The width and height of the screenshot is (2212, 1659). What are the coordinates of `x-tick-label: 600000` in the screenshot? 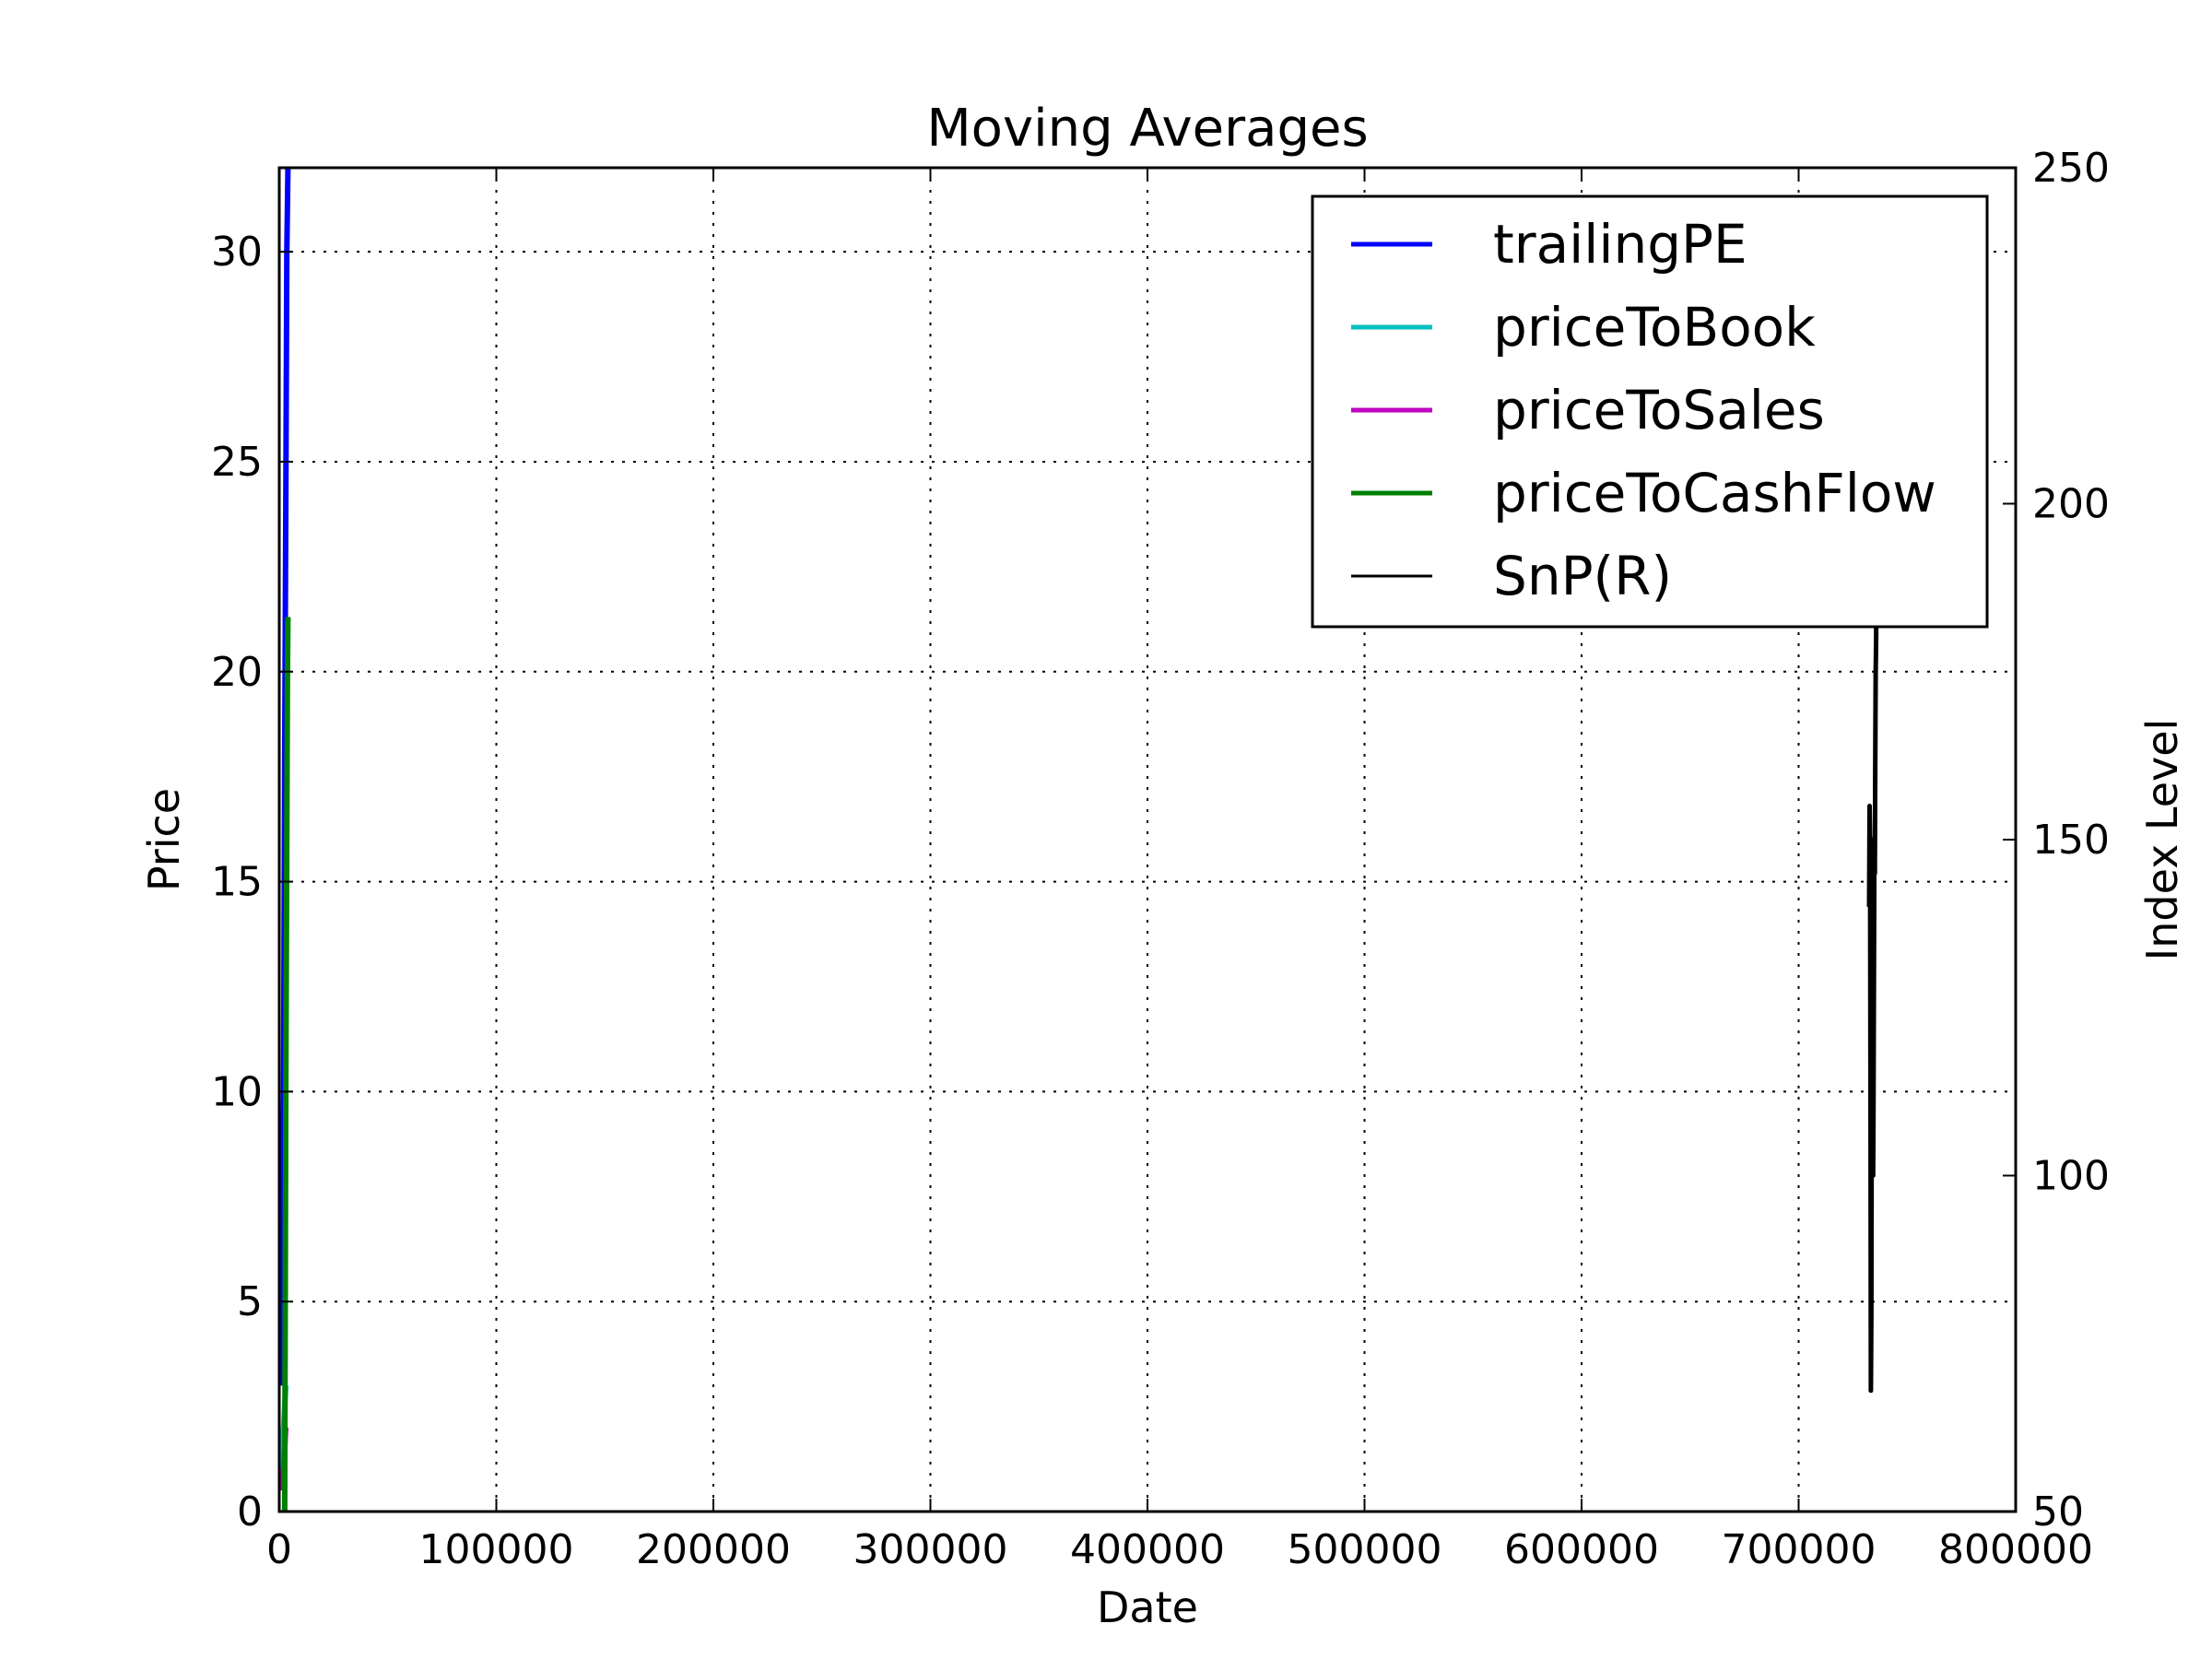 It's located at (1581, 1549).